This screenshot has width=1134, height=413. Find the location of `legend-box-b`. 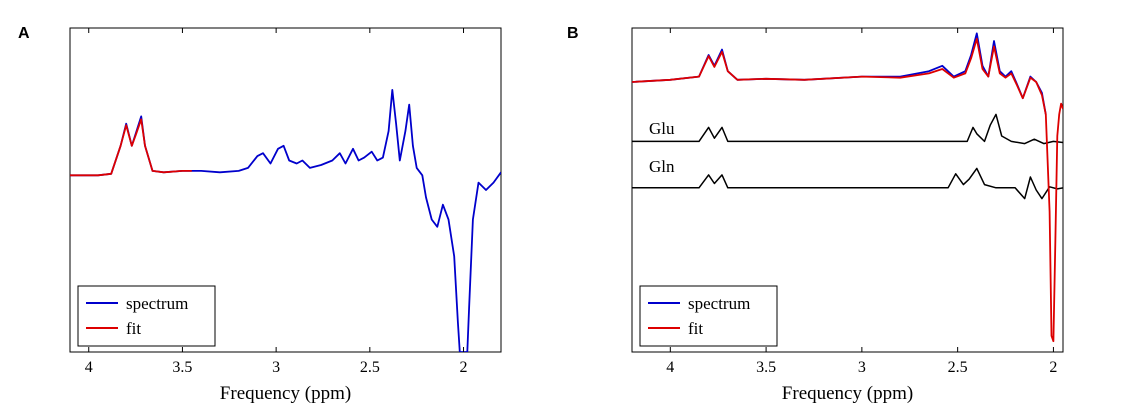

legend-box-b is located at coordinates (708, 316).